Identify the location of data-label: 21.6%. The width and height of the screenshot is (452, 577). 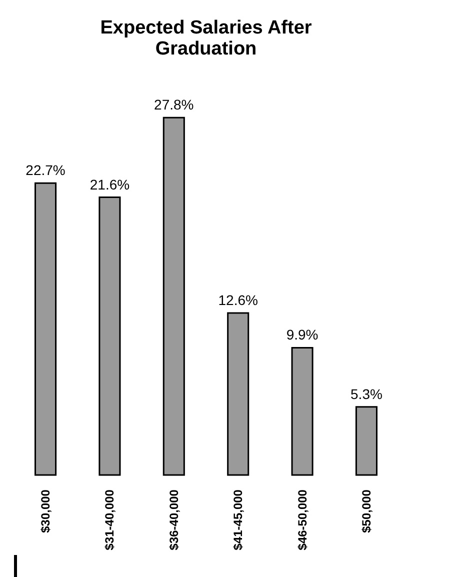
(110, 184).